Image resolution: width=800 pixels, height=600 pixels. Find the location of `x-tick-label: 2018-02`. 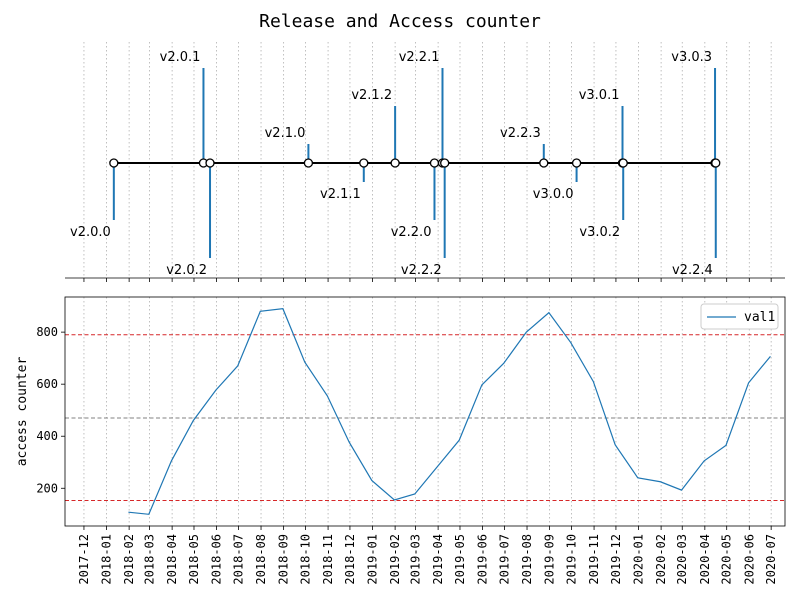

x-tick-label: 2018-02 is located at coordinates (129, 559).